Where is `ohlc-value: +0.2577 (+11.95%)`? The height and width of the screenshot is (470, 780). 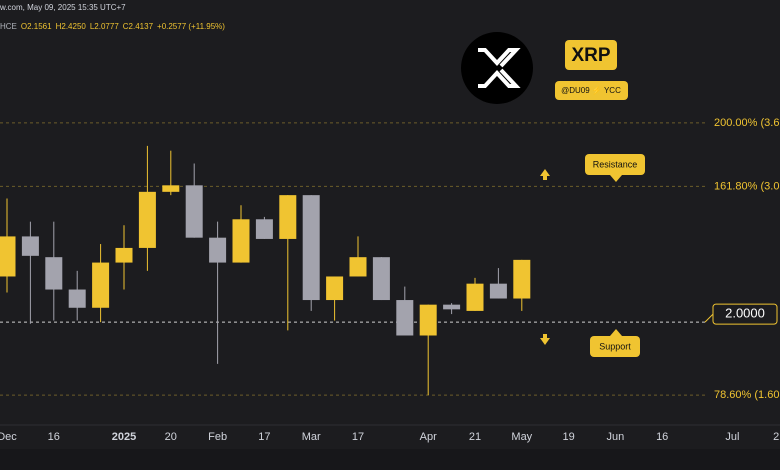
ohlc-value: +0.2577 (+11.95%) is located at coordinates (191, 26).